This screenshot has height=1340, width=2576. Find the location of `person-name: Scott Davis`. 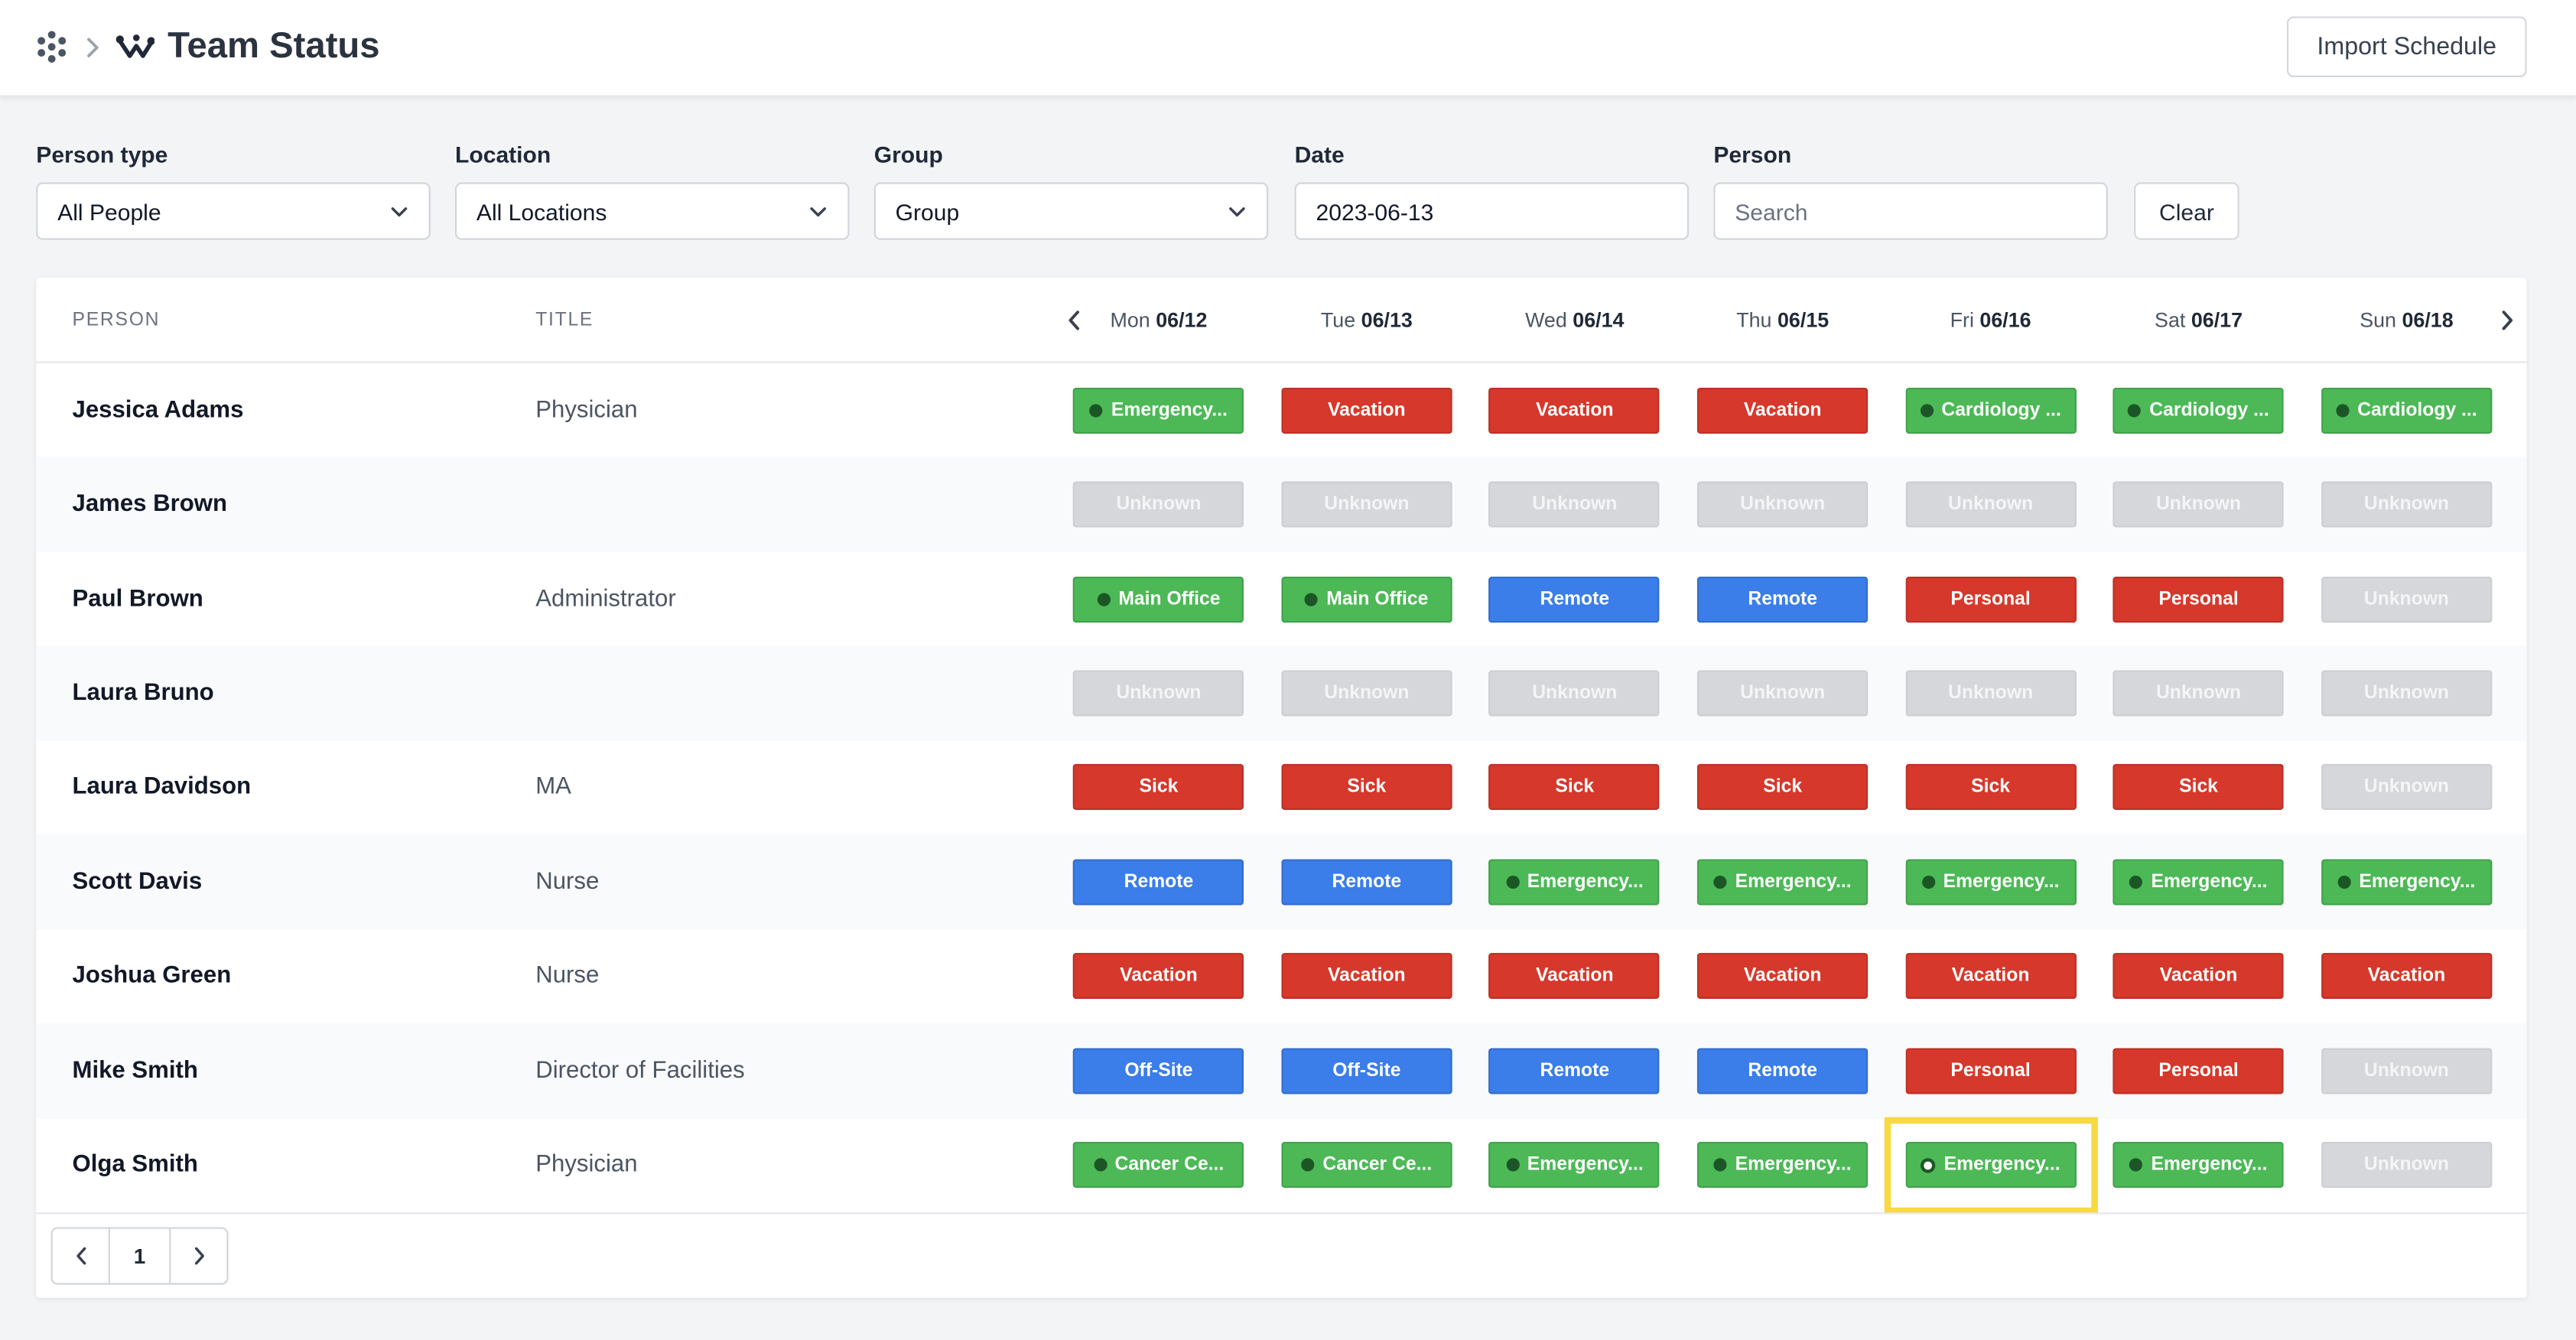

person-name: Scott Davis is located at coordinates (137, 882).